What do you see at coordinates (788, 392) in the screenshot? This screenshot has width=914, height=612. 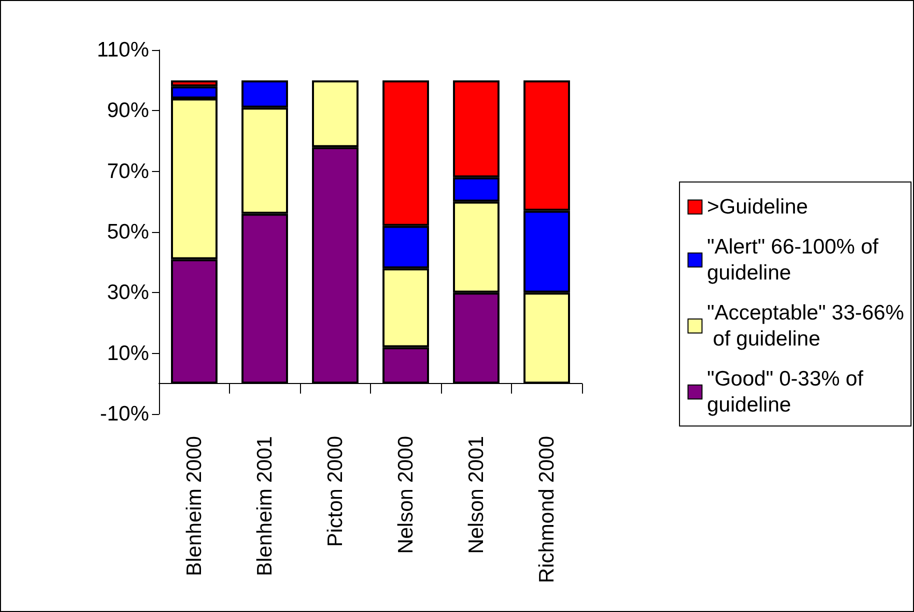 I see `legend-label: "Good" 0-33% of guideline` at bounding box center [788, 392].